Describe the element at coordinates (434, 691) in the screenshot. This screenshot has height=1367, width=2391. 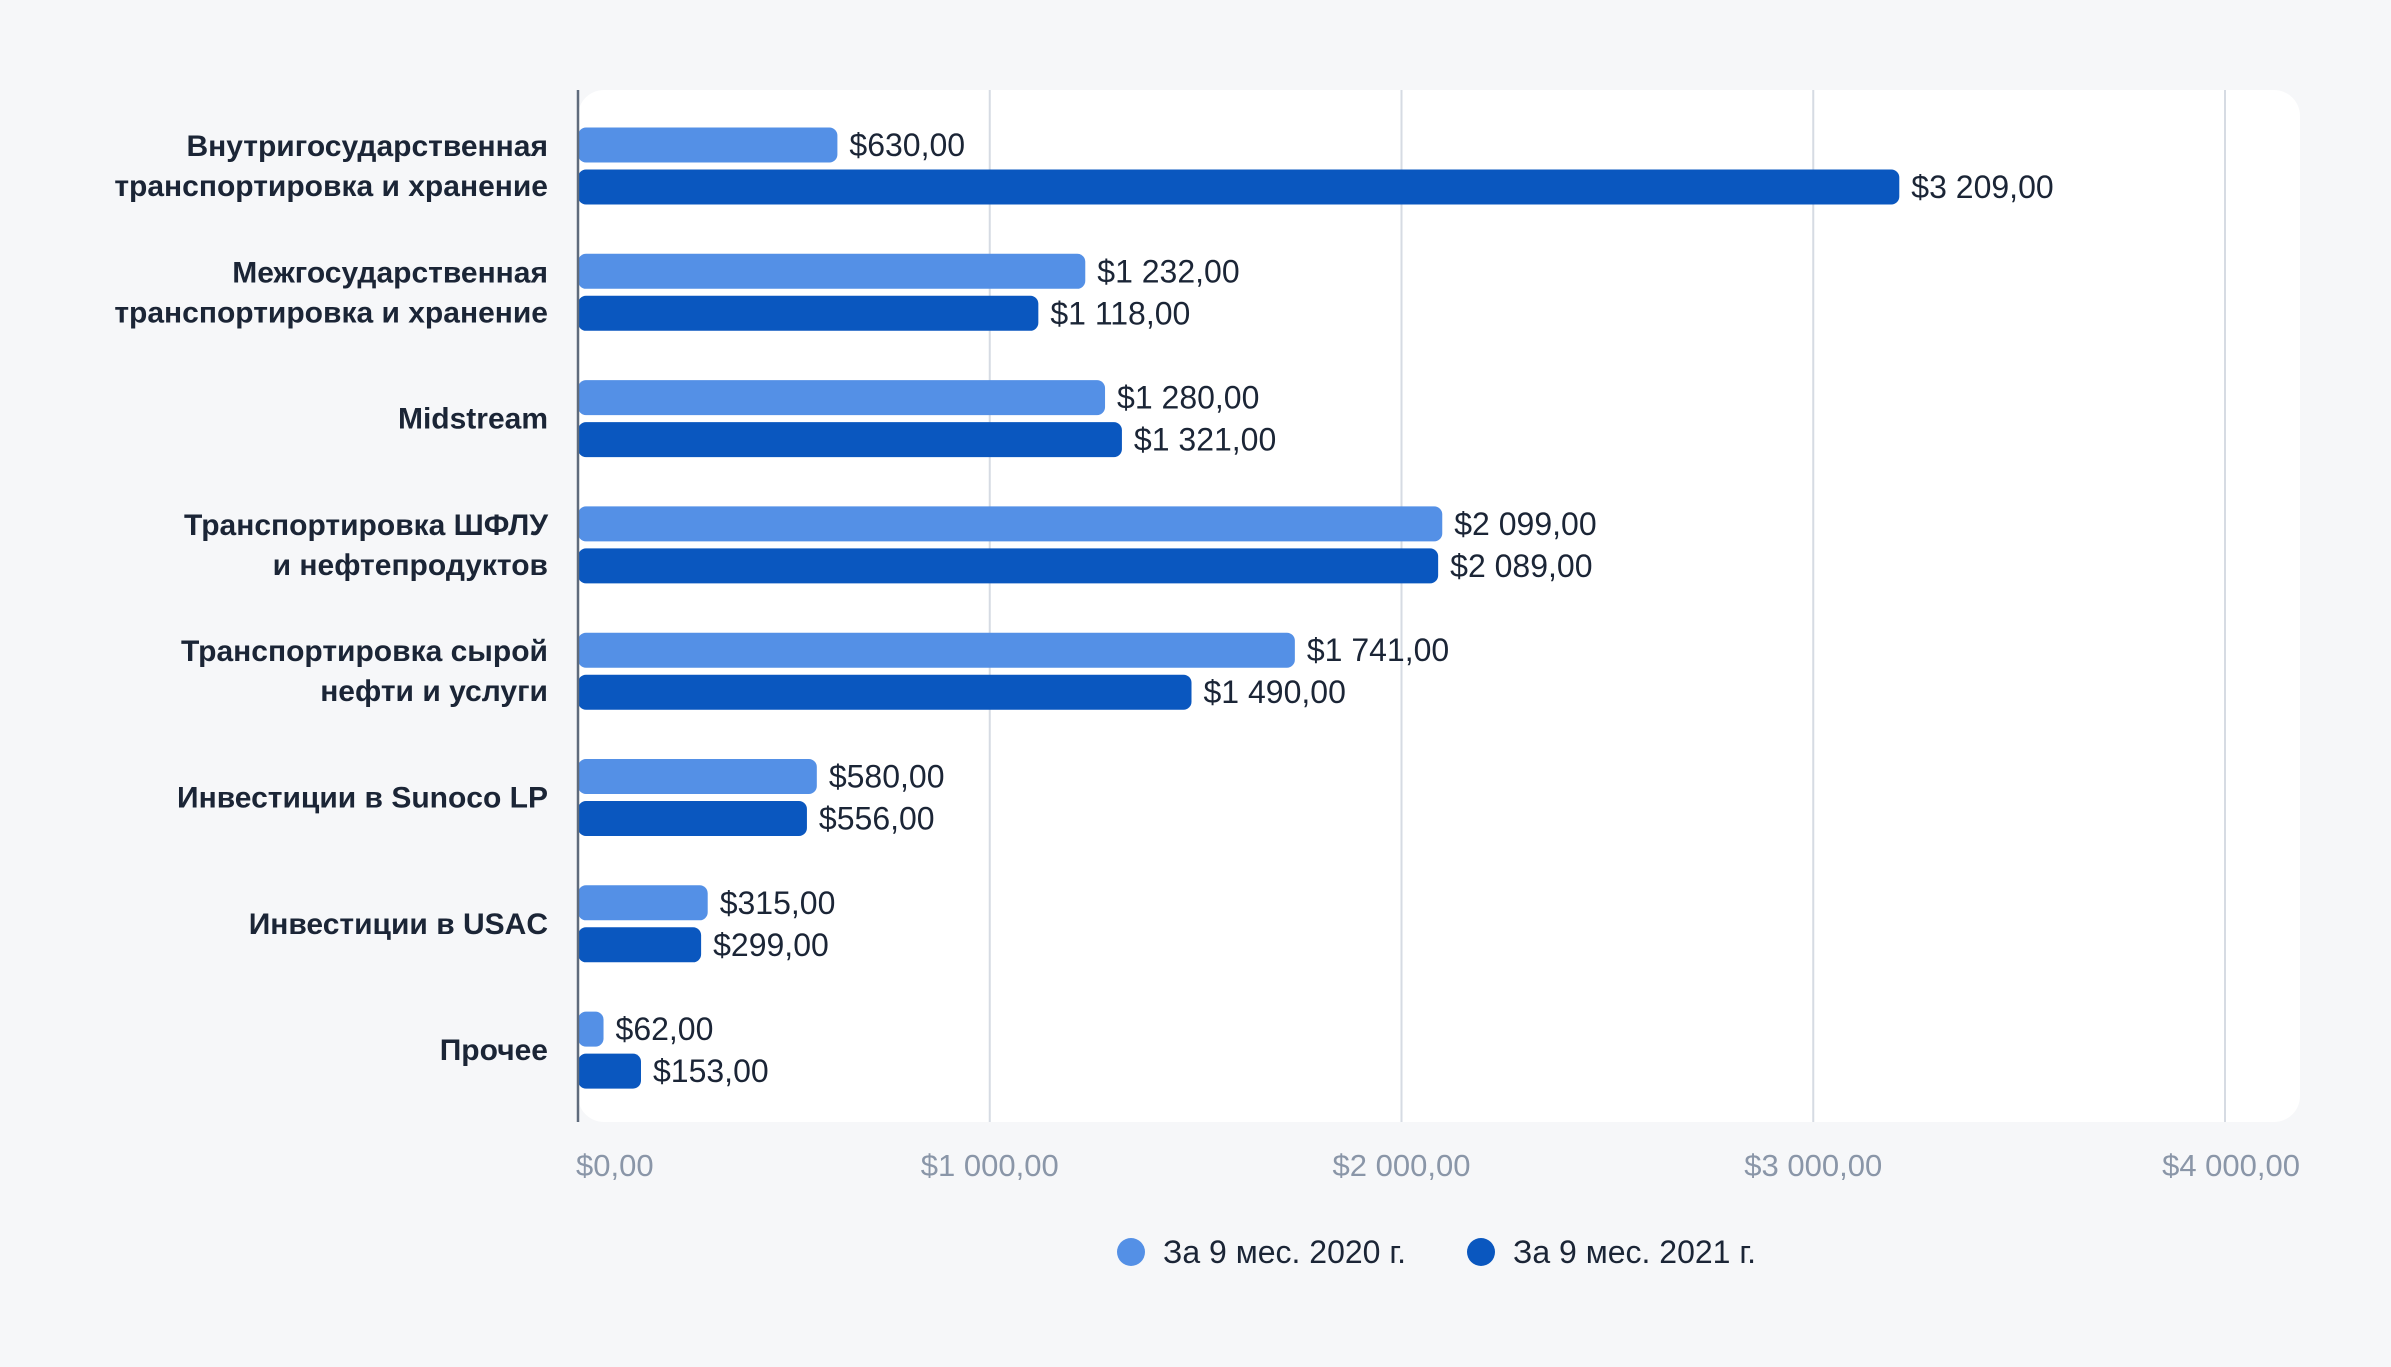
I see `category-label: нефти и услуги` at that location.